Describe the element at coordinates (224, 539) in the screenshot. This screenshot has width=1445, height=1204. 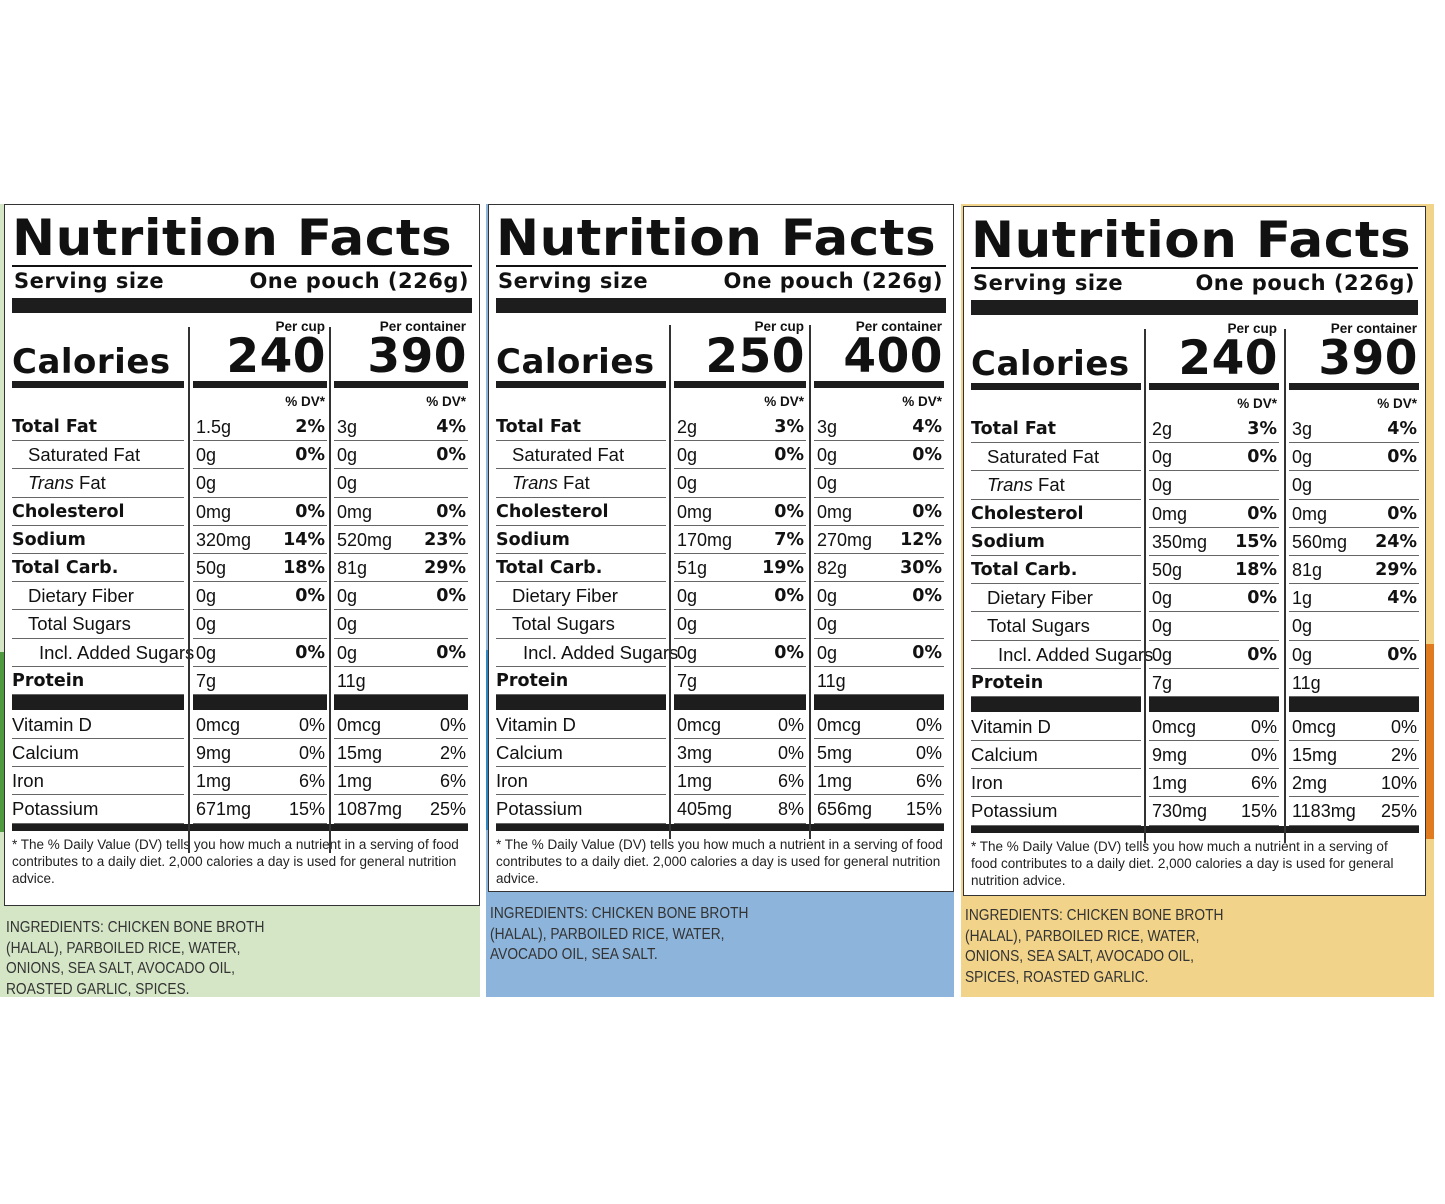
I see `per-cup-amount: 320mg` at that location.